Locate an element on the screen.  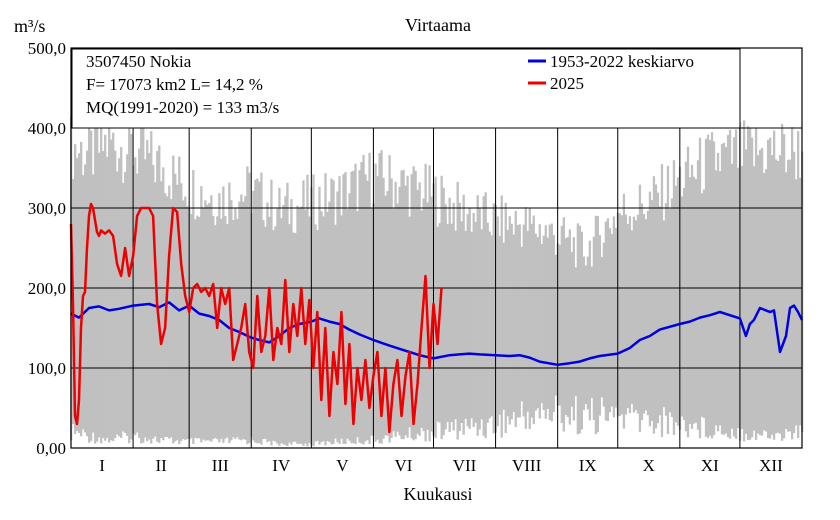
y-tick-label: 0,00 is located at coordinates (51, 448).